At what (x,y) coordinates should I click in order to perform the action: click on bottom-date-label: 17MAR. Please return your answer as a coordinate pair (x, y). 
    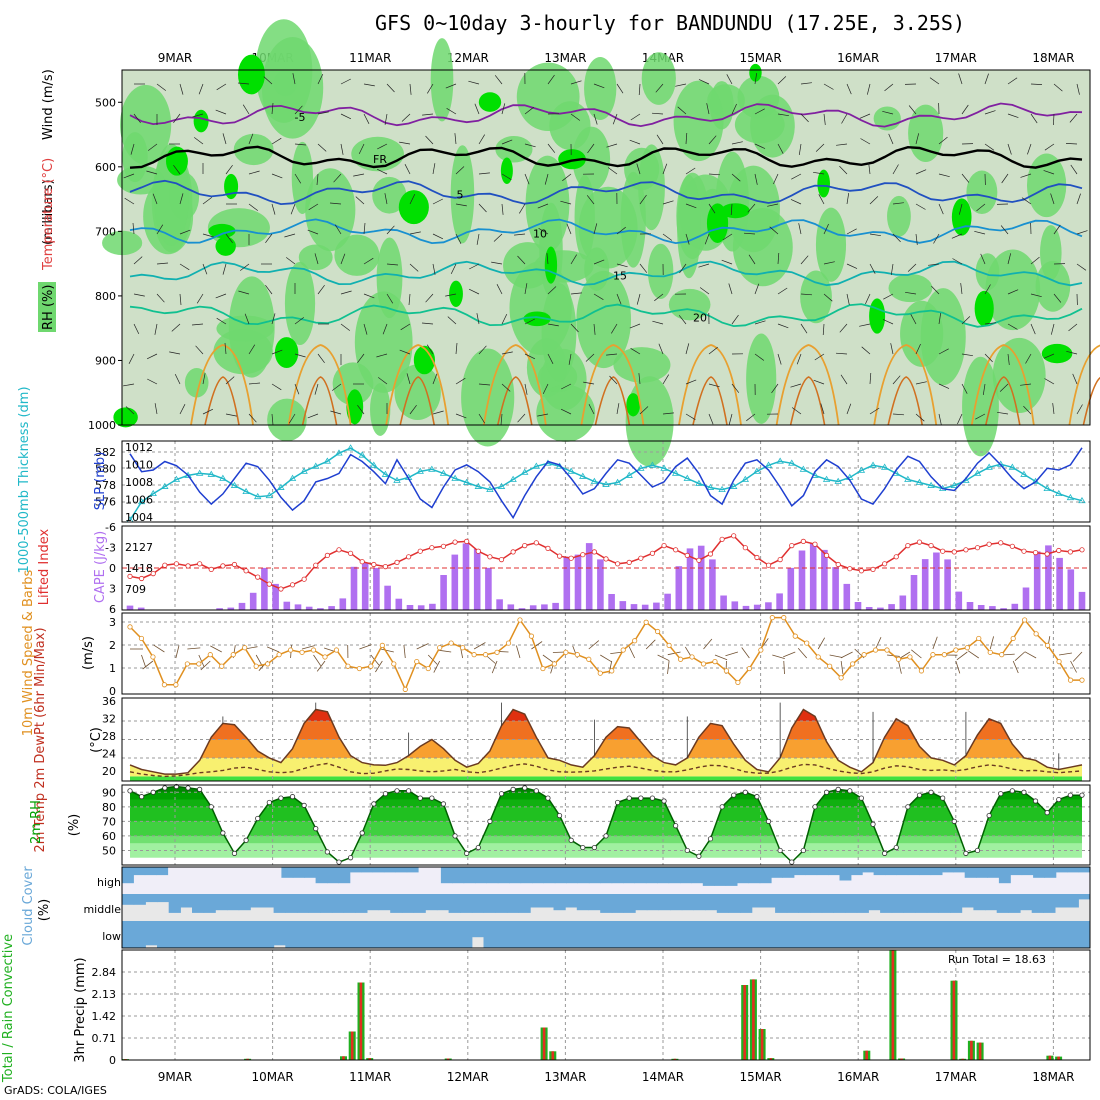
    Looking at the image, I should click on (956, 1077).